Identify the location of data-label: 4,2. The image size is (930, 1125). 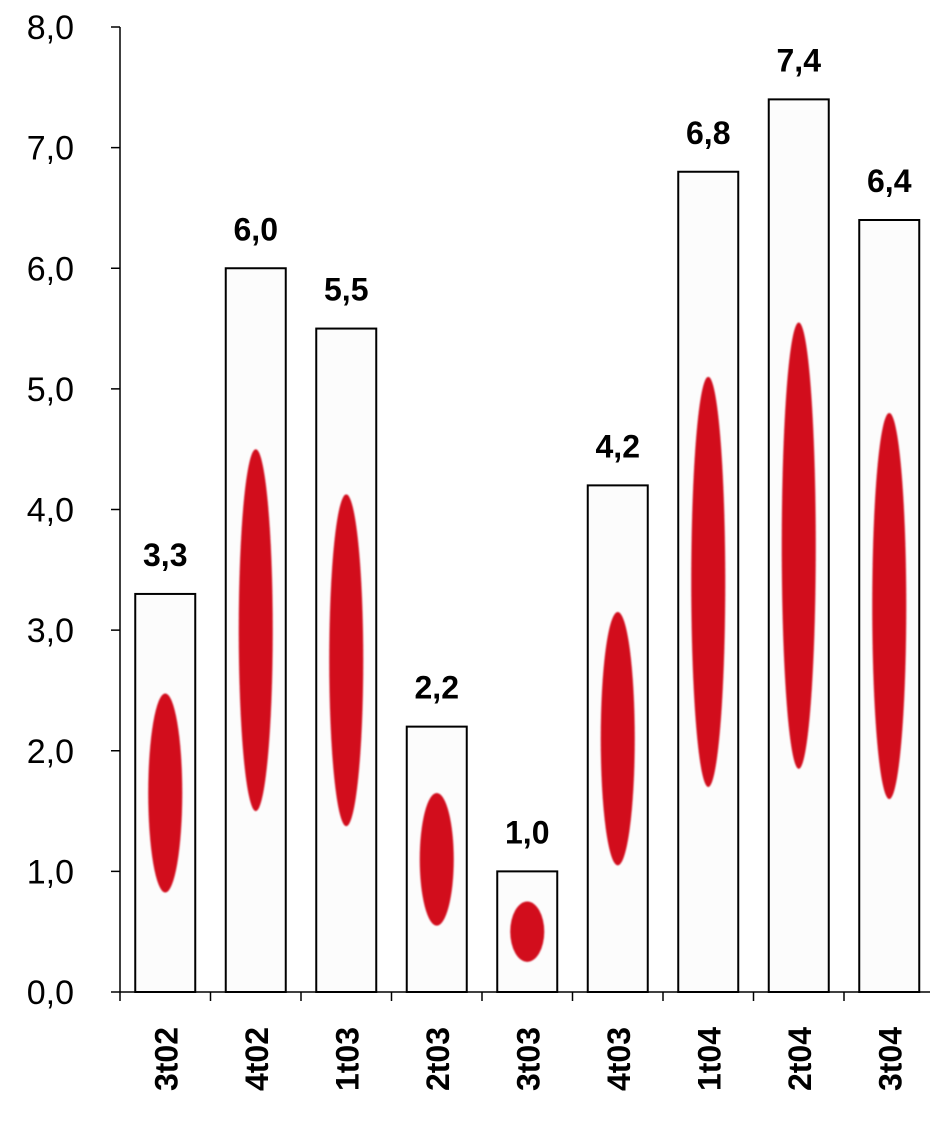
(618, 446).